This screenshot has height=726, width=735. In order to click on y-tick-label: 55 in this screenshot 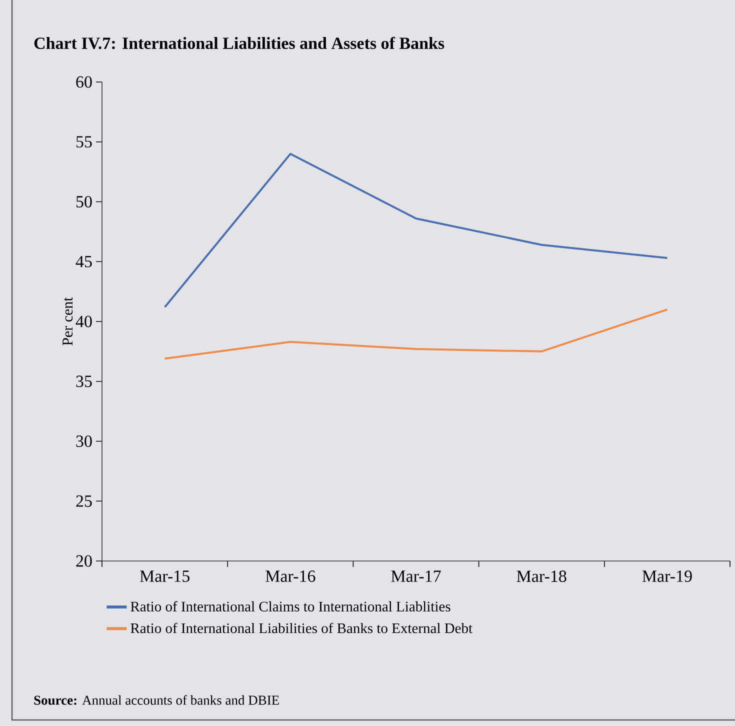, I will do `click(84, 142)`.